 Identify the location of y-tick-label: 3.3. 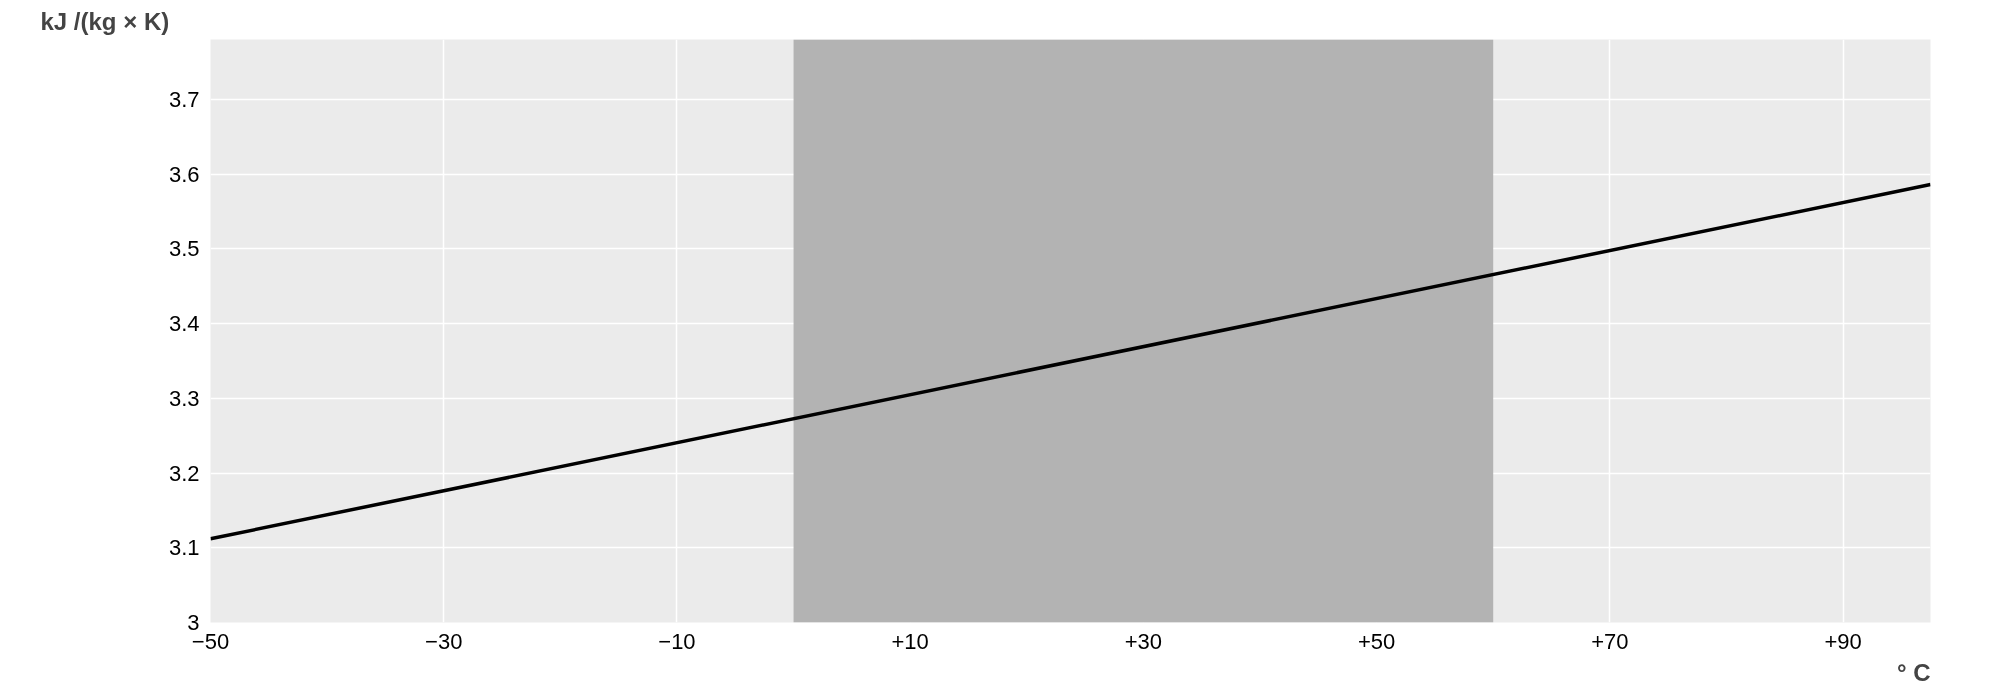
(184, 398).